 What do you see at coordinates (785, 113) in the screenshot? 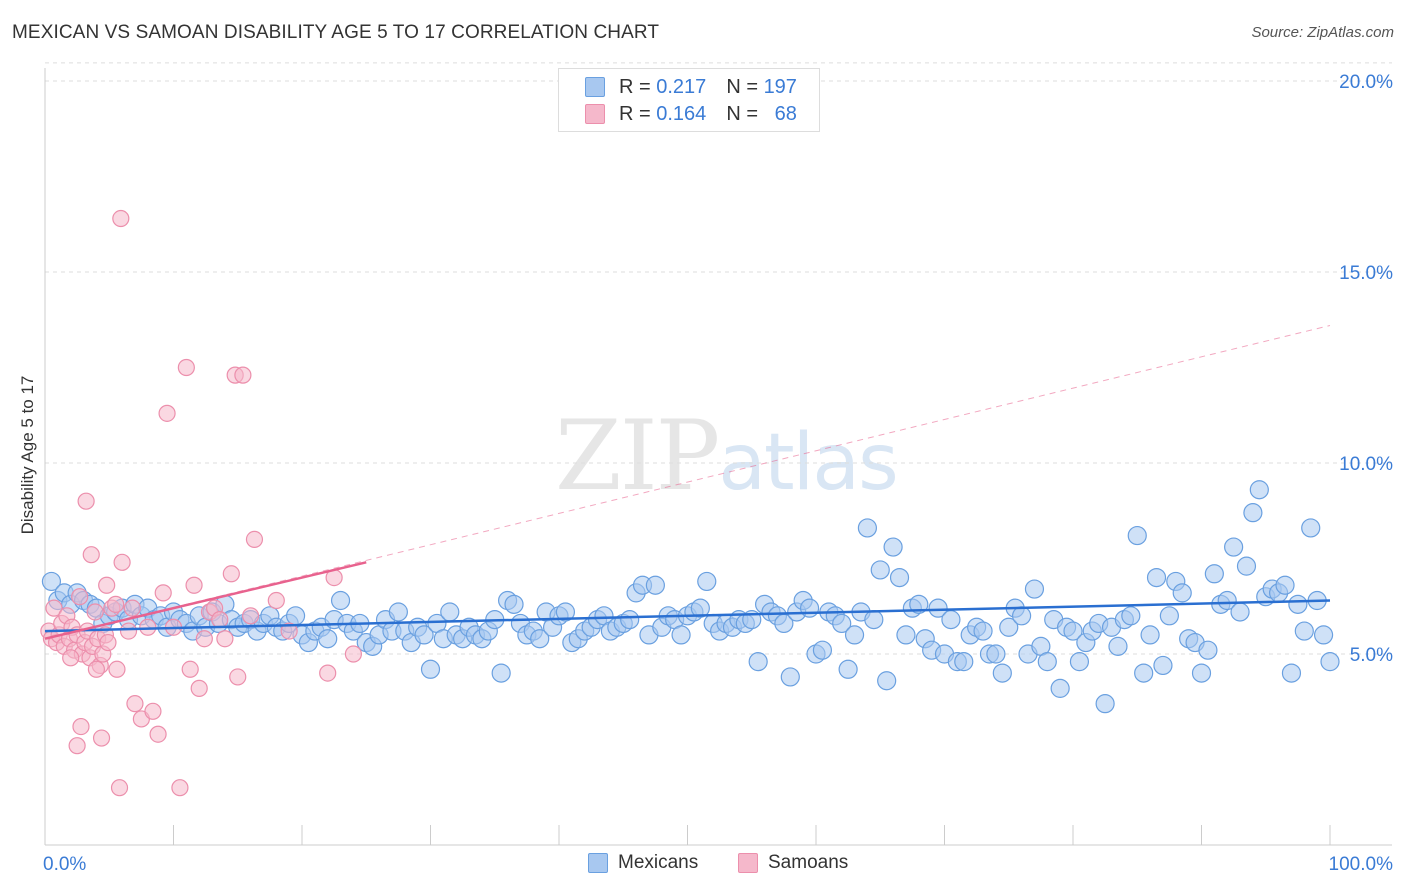
I see `legend-n-value: 68` at bounding box center [785, 113].